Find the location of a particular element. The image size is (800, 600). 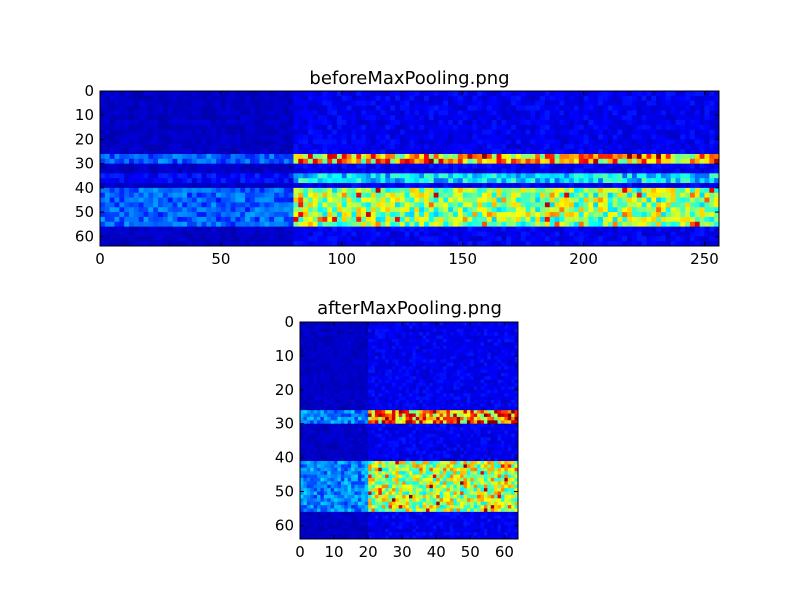

x-tick-label: 50 is located at coordinates (220, 259).